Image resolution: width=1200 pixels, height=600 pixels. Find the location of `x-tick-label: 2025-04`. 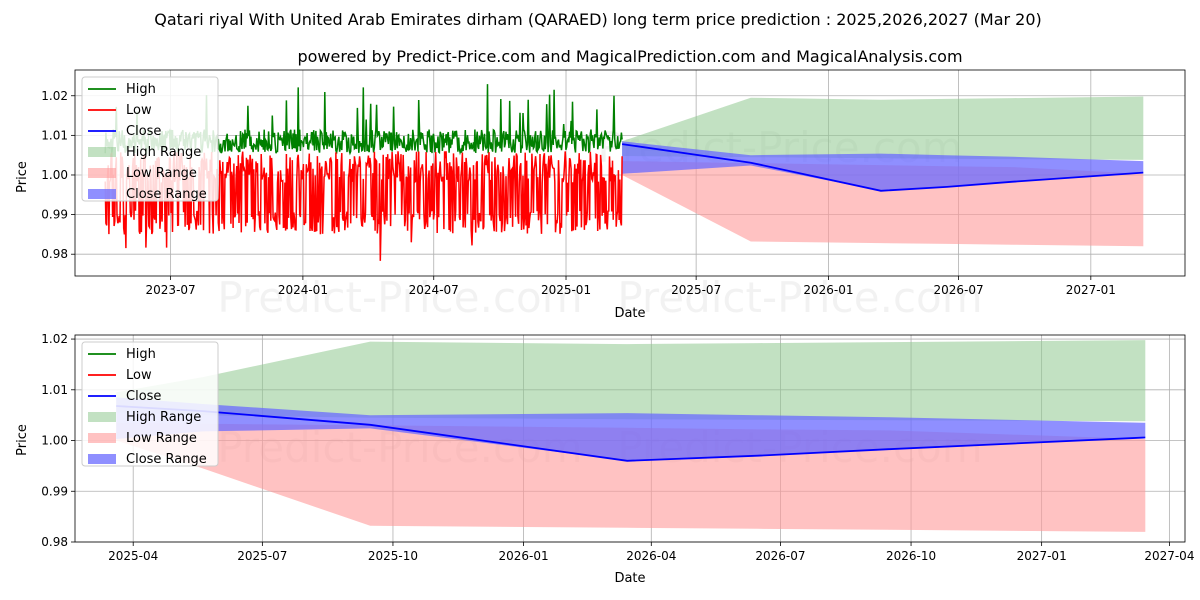

x-tick-label: 2025-04 is located at coordinates (133, 556).